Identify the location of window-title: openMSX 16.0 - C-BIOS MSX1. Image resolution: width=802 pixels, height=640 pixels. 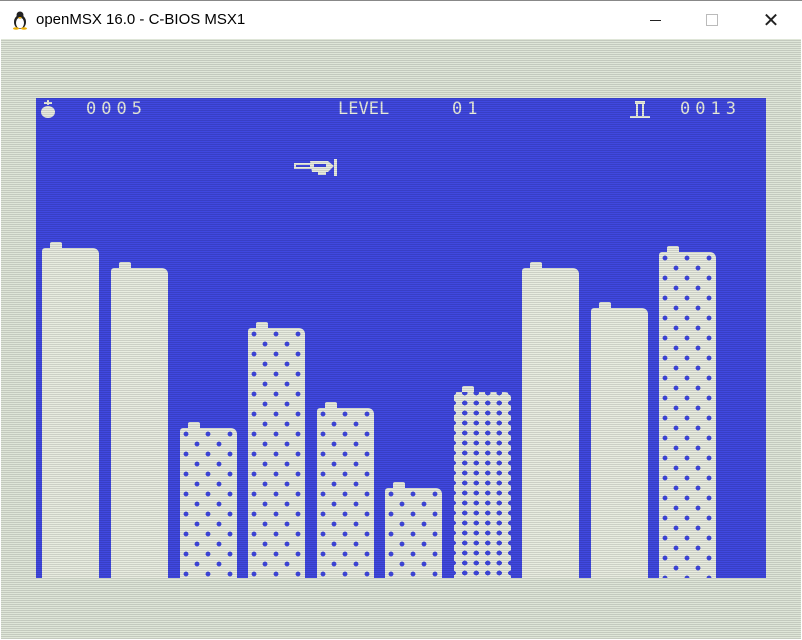
(141, 19).